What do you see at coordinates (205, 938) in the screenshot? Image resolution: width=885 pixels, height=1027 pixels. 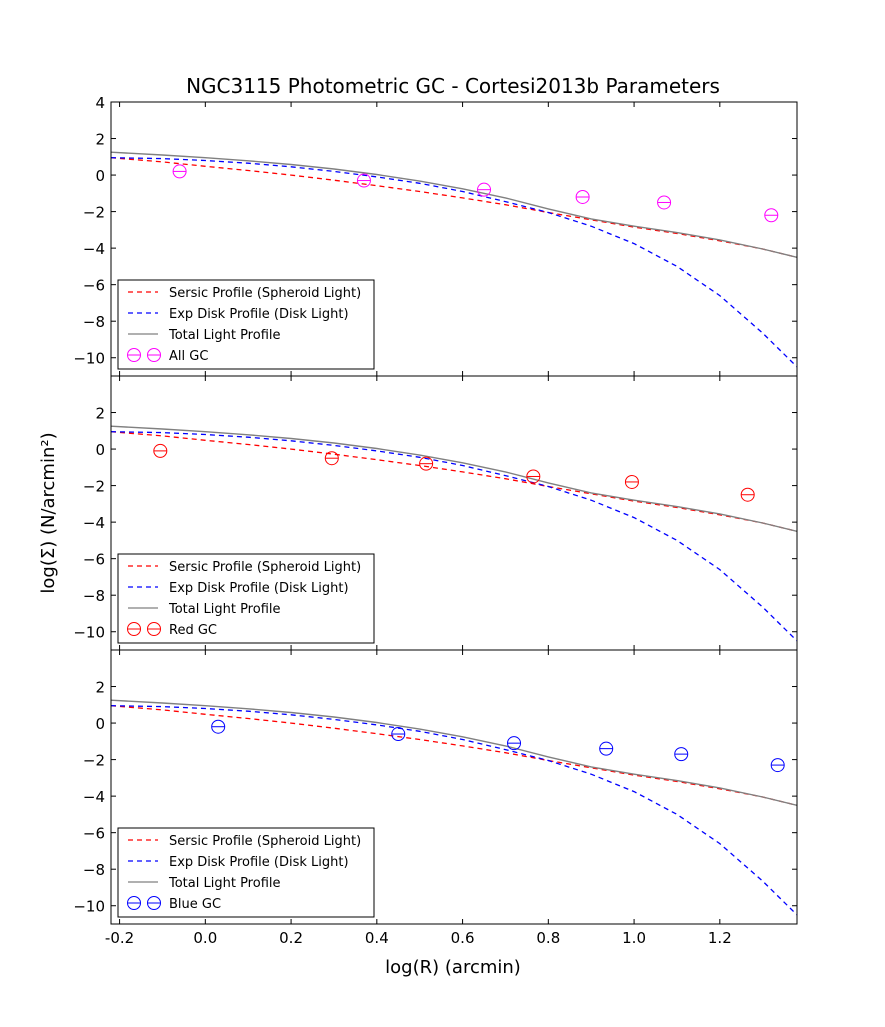 I see `x-tick-label: 0.0` at bounding box center [205, 938].